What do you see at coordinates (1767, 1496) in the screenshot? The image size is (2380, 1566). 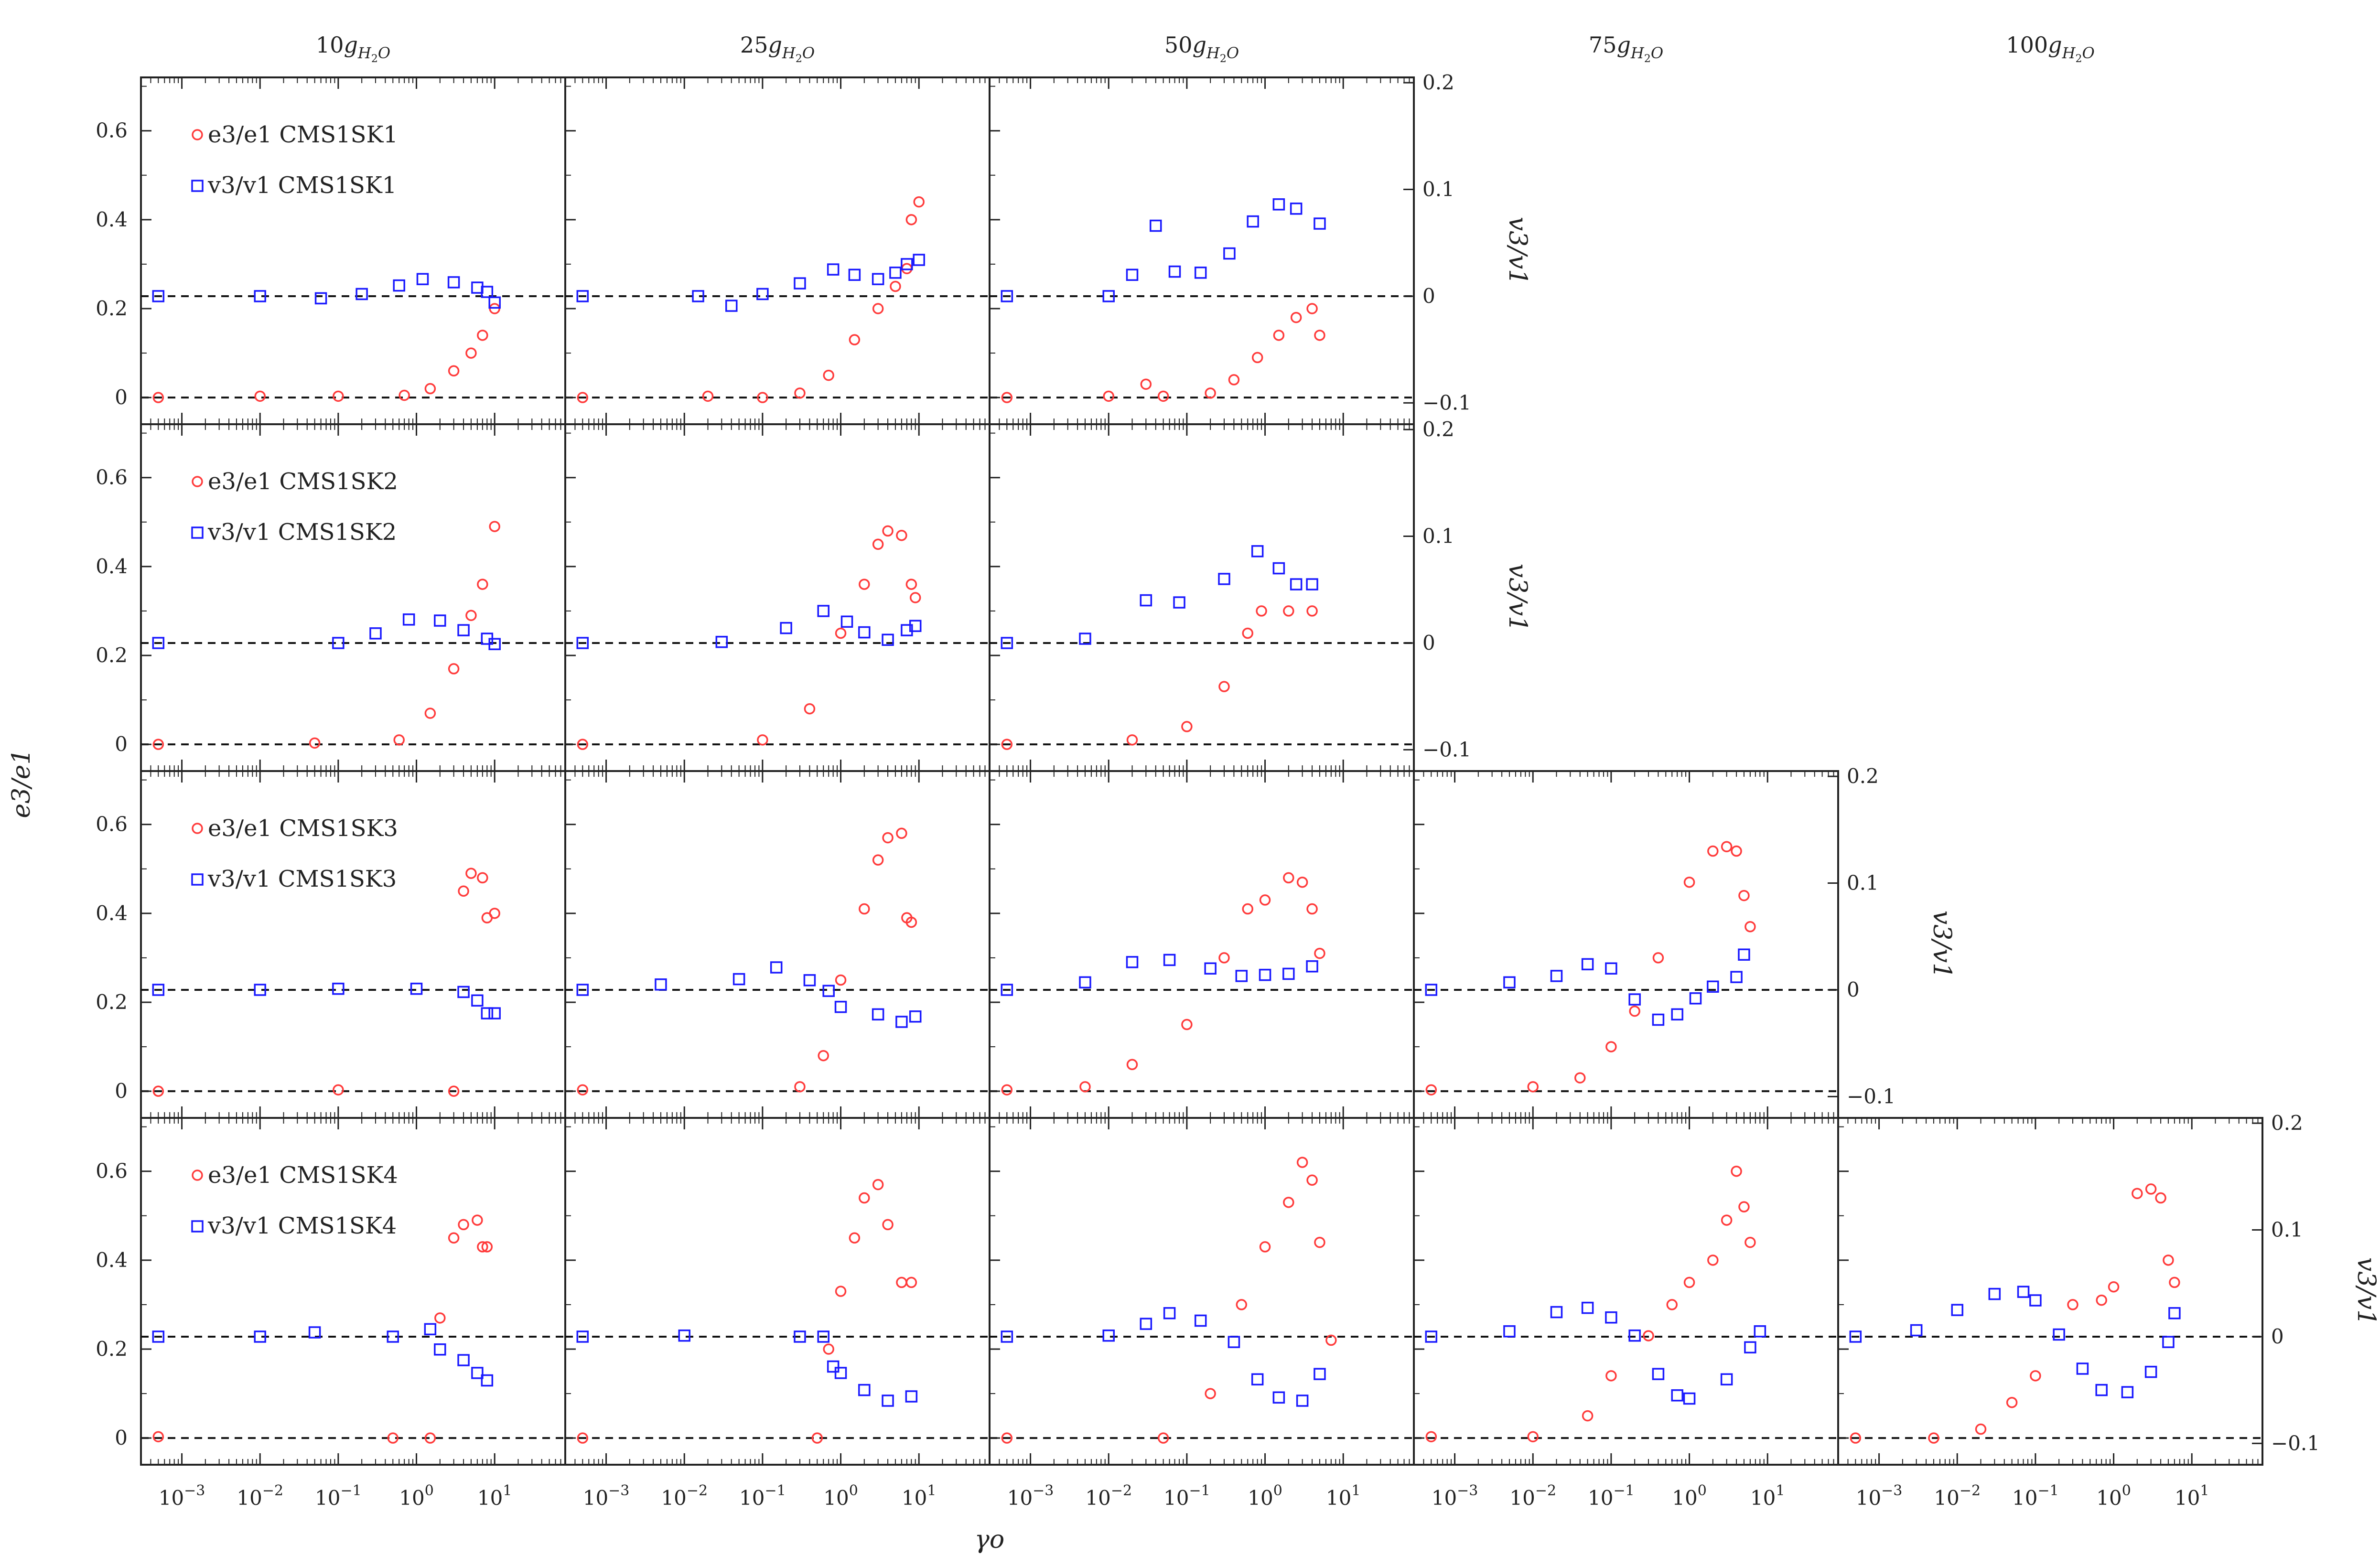 I see `x-tick-label: 10¹` at bounding box center [1767, 1496].